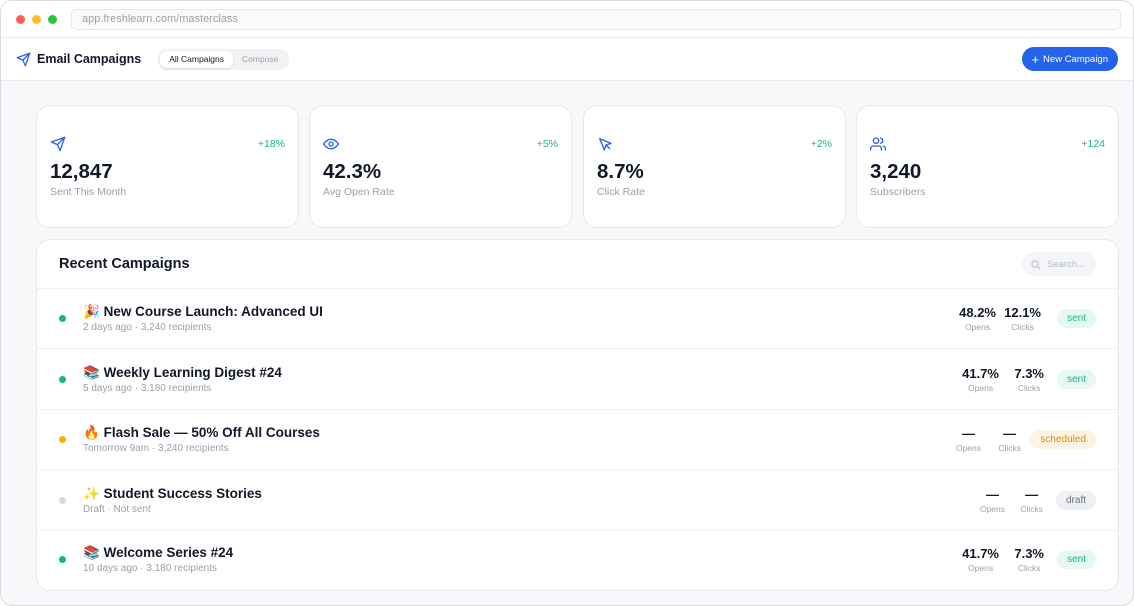 The width and height of the screenshot is (1134, 606). Describe the element at coordinates (1036, 264) in the screenshot. I see `search-icon` at that location.